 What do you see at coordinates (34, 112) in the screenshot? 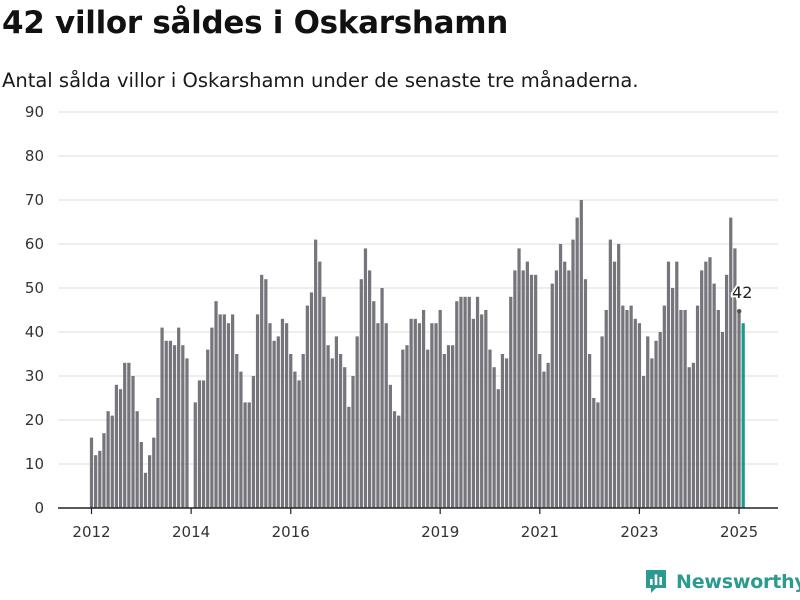
I see `y-tick-label: 90` at bounding box center [34, 112].